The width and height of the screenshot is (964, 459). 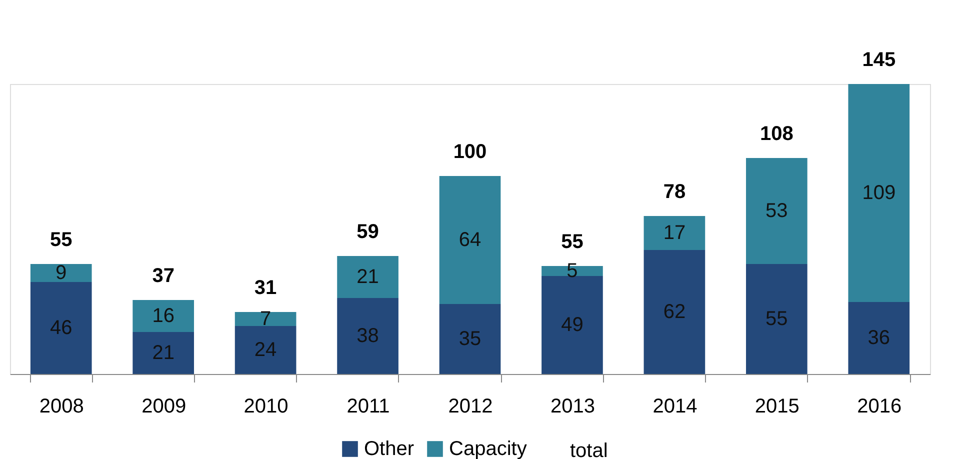 I want to click on data-label: 7, so click(x=266, y=319).